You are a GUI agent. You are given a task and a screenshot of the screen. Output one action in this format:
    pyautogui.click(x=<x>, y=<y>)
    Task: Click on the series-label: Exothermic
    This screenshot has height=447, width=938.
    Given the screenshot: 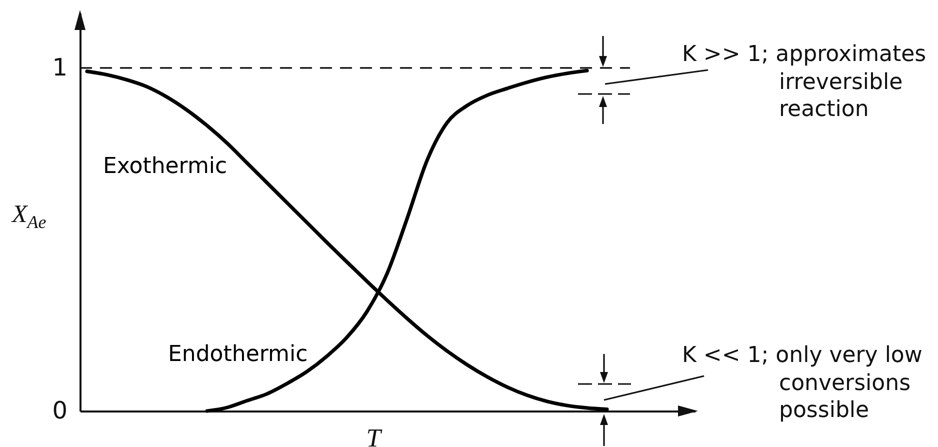 What is the action you would take?
    pyautogui.click(x=165, y=166)
    